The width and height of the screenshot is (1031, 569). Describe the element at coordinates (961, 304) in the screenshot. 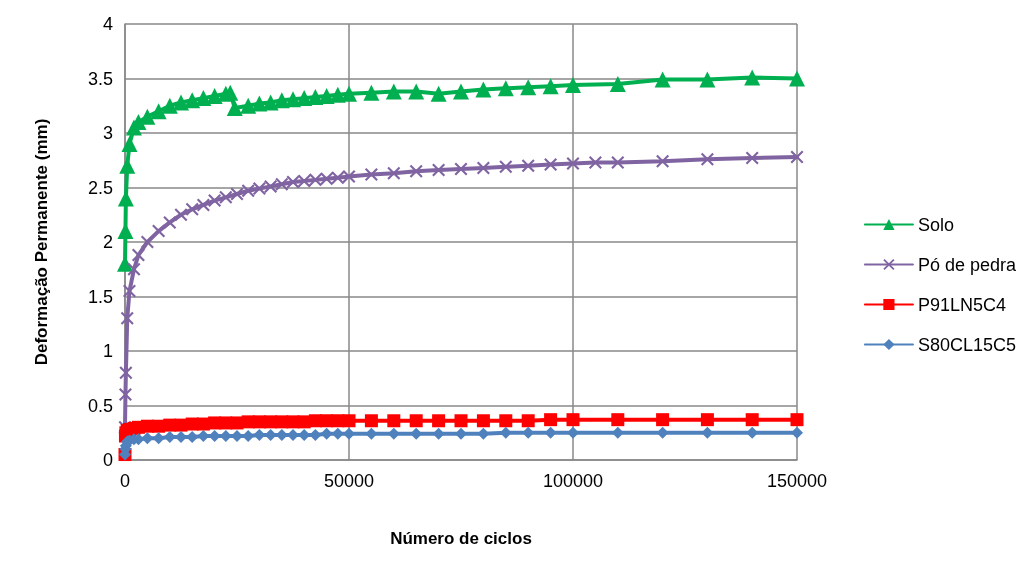

I see `legend-label: P91LN5C4` at that location.